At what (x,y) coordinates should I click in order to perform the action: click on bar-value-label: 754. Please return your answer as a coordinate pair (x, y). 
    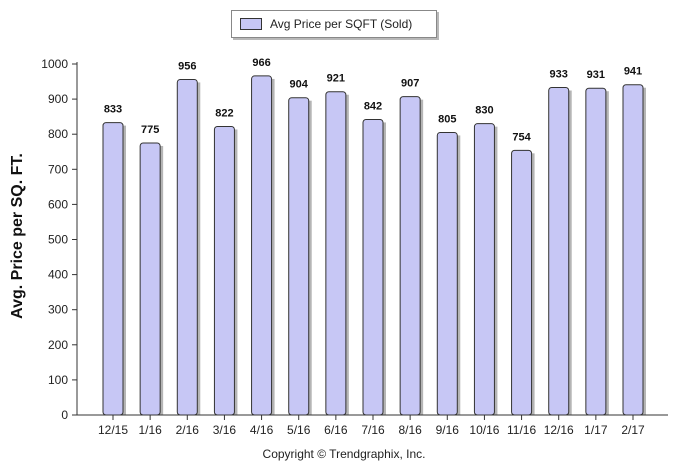
    Looking at the image, I should click on (521, 137).